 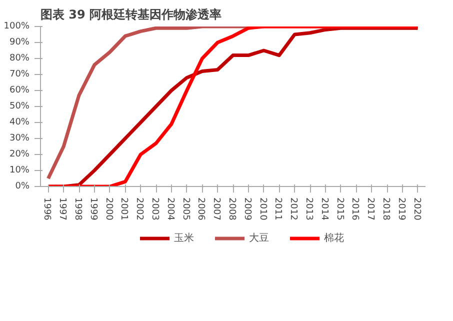 What do you see at coordinates (19, 75) in the screenshot?
I see `y-tick-label: 70%` at bounding box center [19, 75].